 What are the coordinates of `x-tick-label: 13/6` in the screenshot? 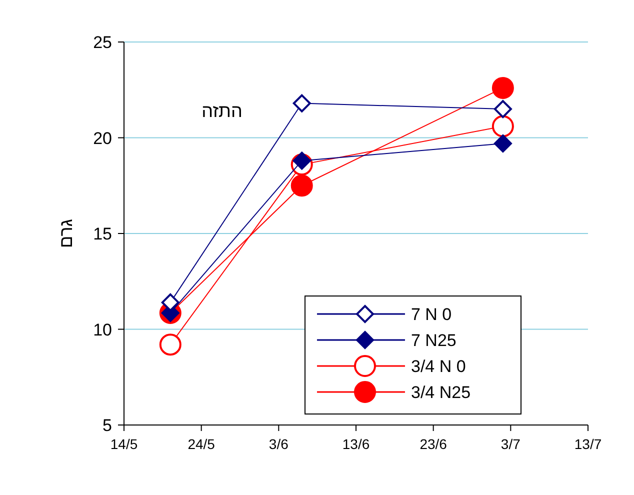 It's located at (356, 444).